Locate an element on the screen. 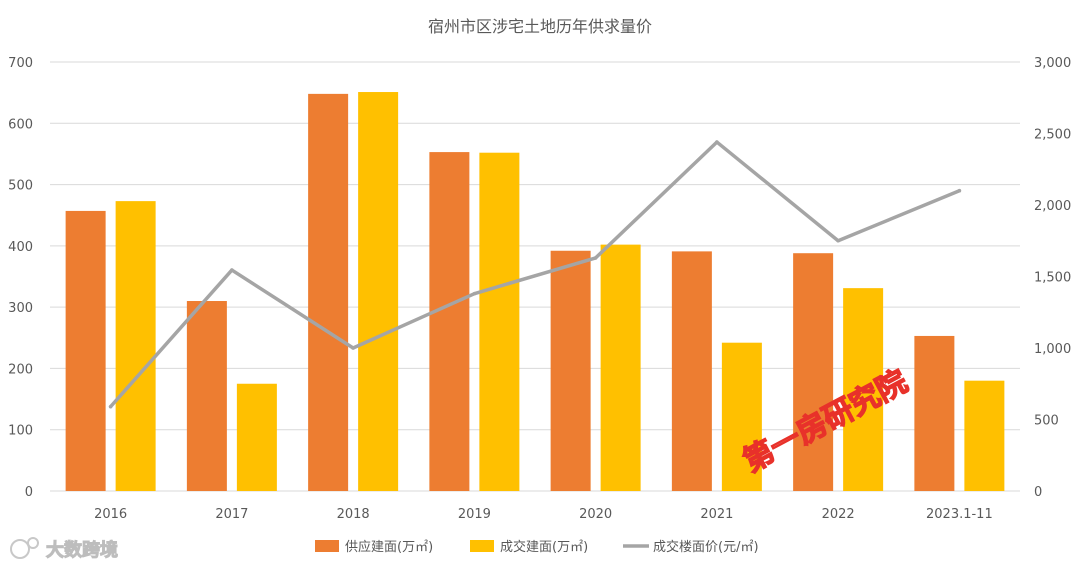  x-tick-label: 2023.1-11 is located at coordinates (959, 514).